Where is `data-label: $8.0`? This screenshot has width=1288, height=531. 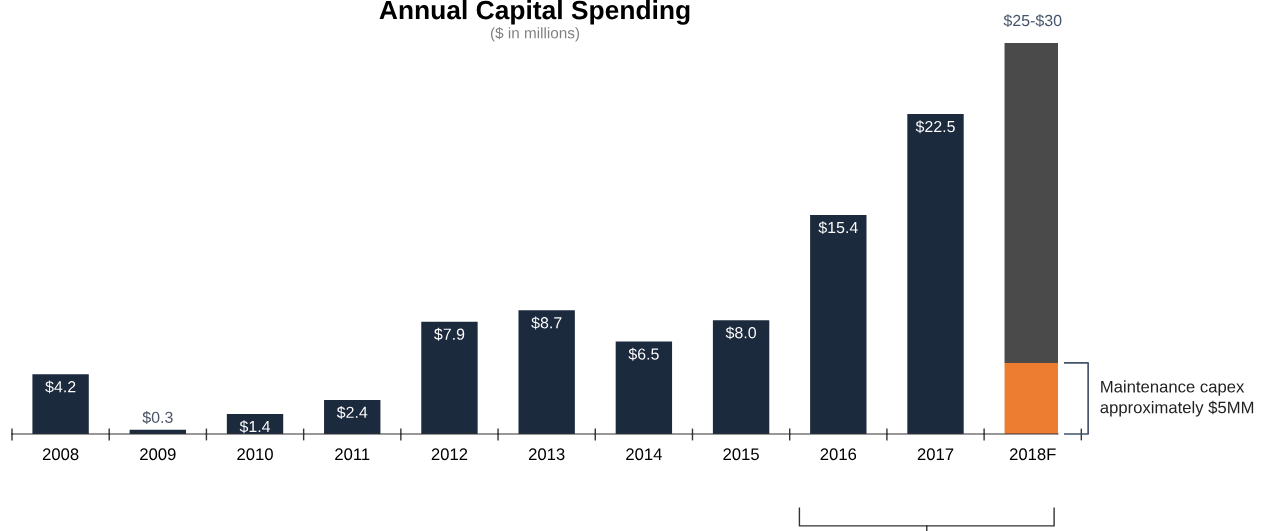
data-label: $8.0 is located at coordinates (741, 333).